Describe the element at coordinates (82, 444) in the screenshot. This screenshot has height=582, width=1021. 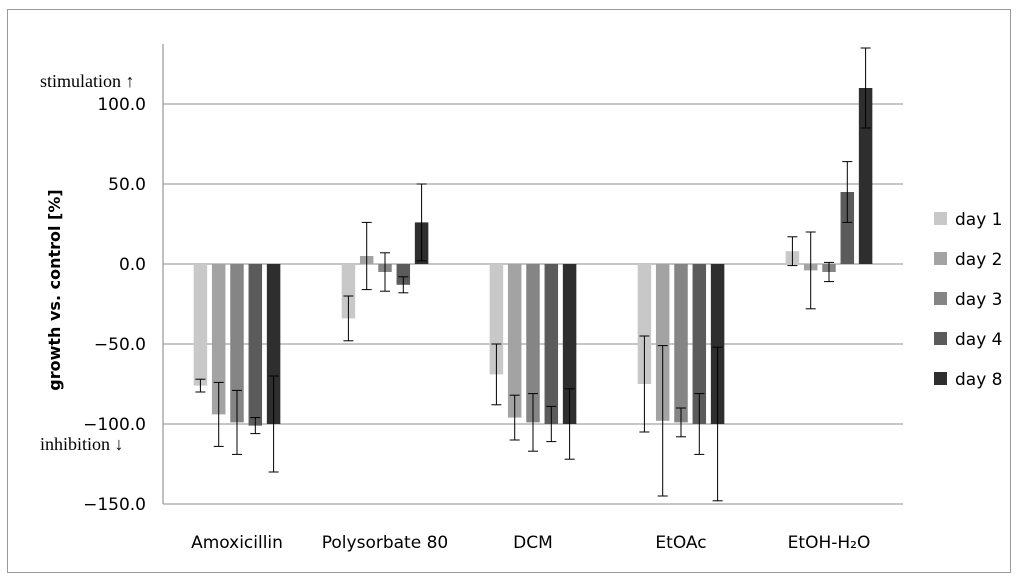
I see `inhibition-annotation: inhibition ↓` at that location.